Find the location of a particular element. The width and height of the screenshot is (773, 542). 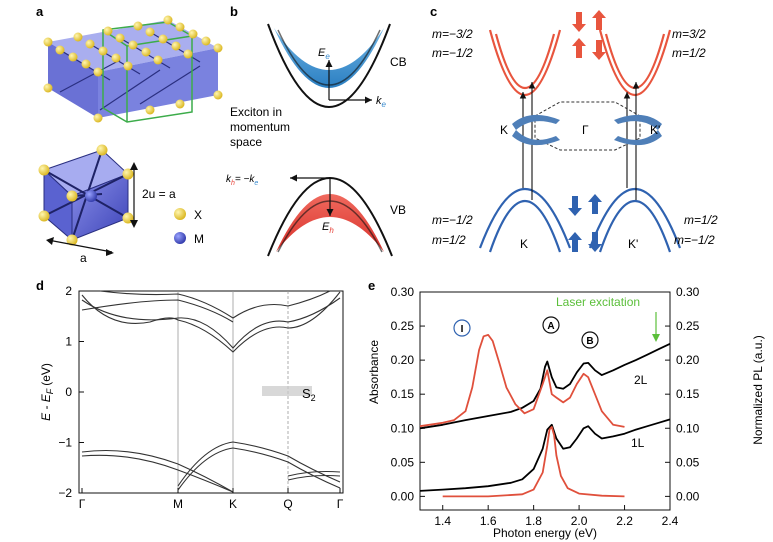

cb-band-fill is located at coordinates (329, 58).